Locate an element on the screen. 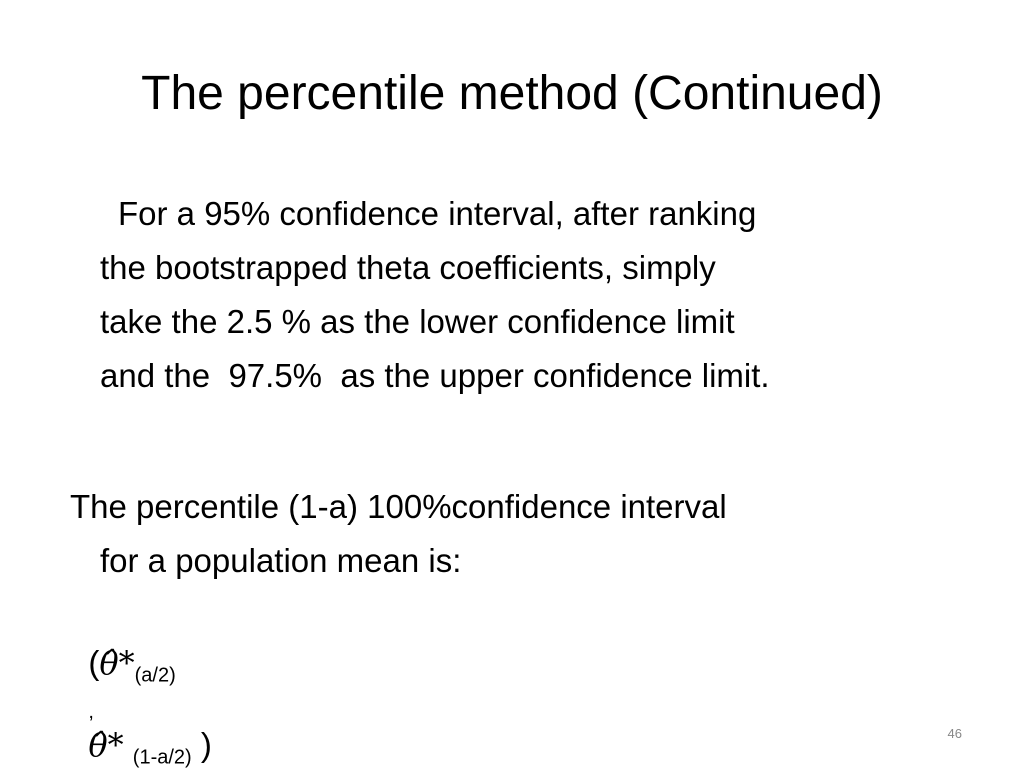  subscript: (1-a/2) is located at coordinates (162, 757).